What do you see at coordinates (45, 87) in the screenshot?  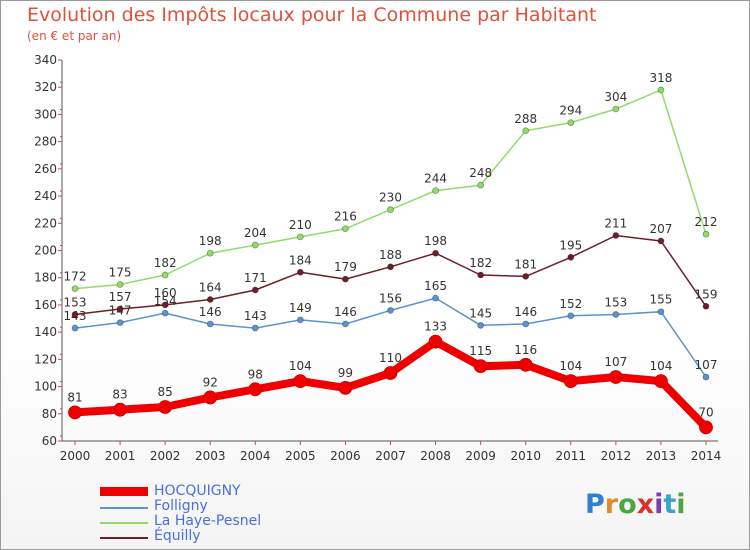 I see `y-tick-label: 320` at bounding box center [45, 87].